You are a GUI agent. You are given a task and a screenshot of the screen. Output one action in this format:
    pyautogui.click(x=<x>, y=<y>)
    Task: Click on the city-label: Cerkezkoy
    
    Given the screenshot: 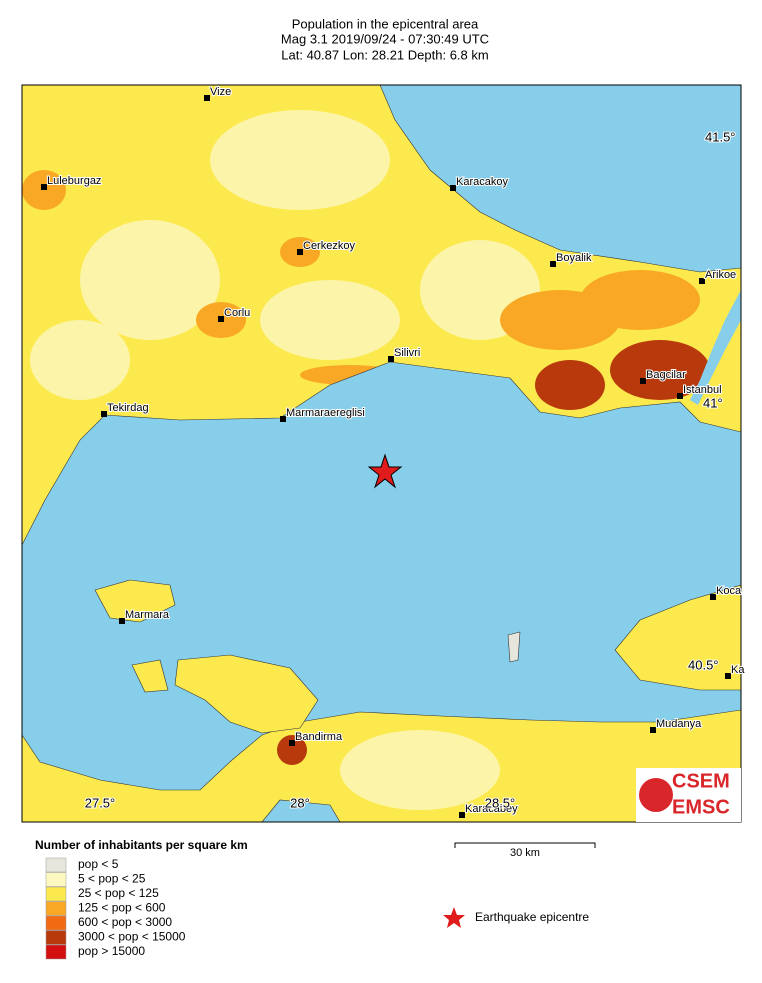 What is the action you would take?
    pyautogui.click(x=329, y=246)
    